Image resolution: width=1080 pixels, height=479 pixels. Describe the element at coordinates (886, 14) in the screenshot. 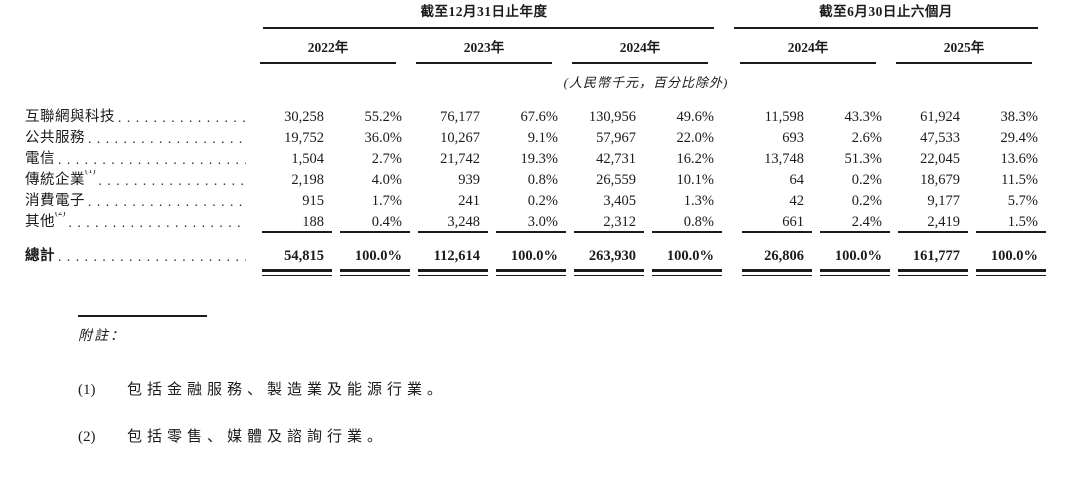

I see `period-group-interim: 截至6月30日止六個月` at that location.